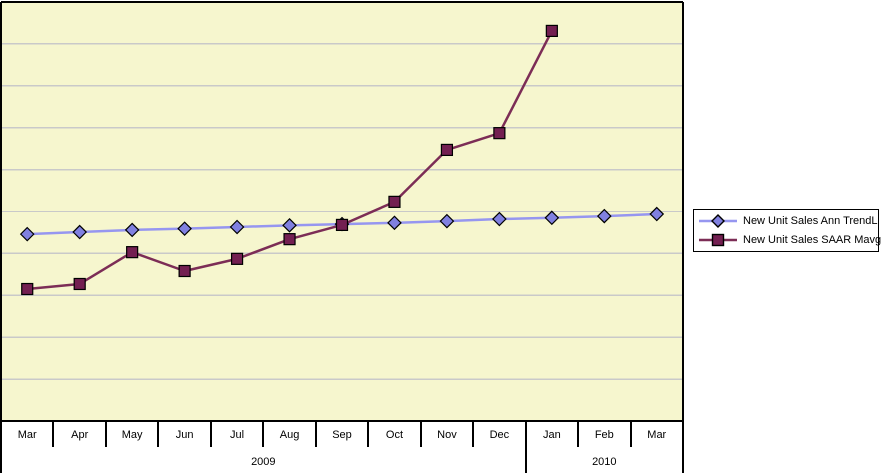 The image size is (881, 476). I want to click on month-label: May, so click(132, 435).